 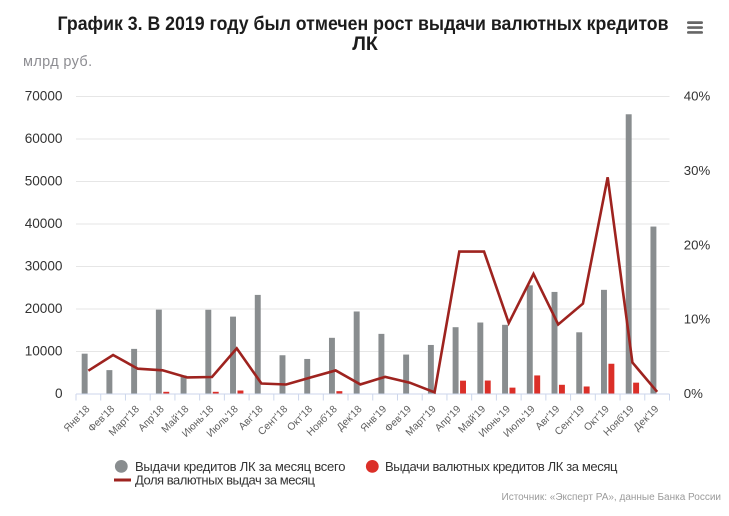 I want to click on svg-text: 20%, so click(x=697, y=244).